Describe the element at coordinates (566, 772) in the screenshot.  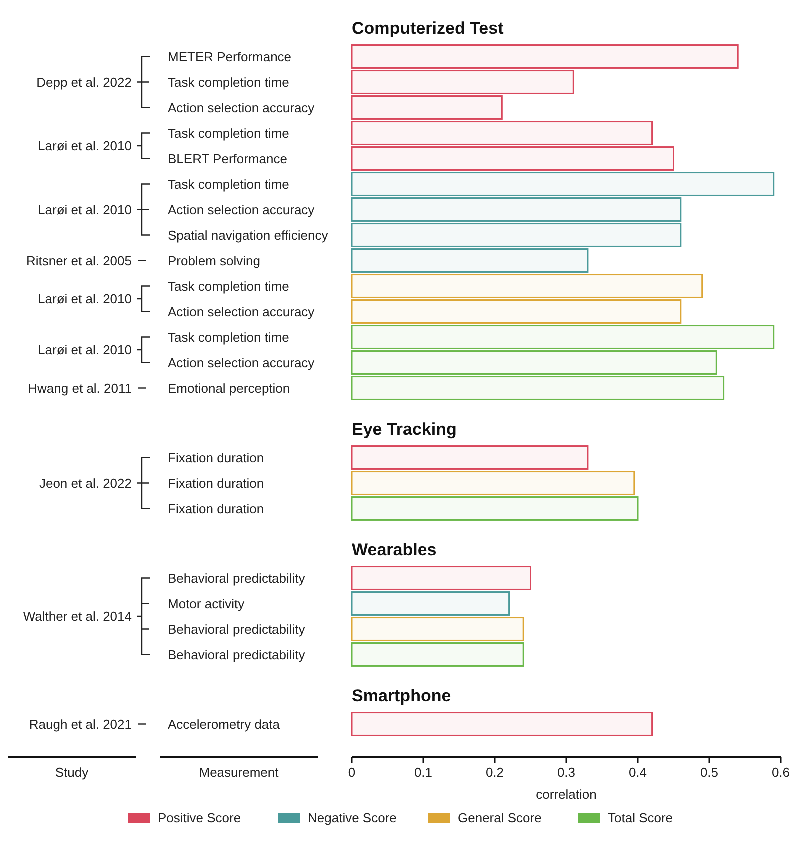
I see `x-tick-label: 0.3` at that location.